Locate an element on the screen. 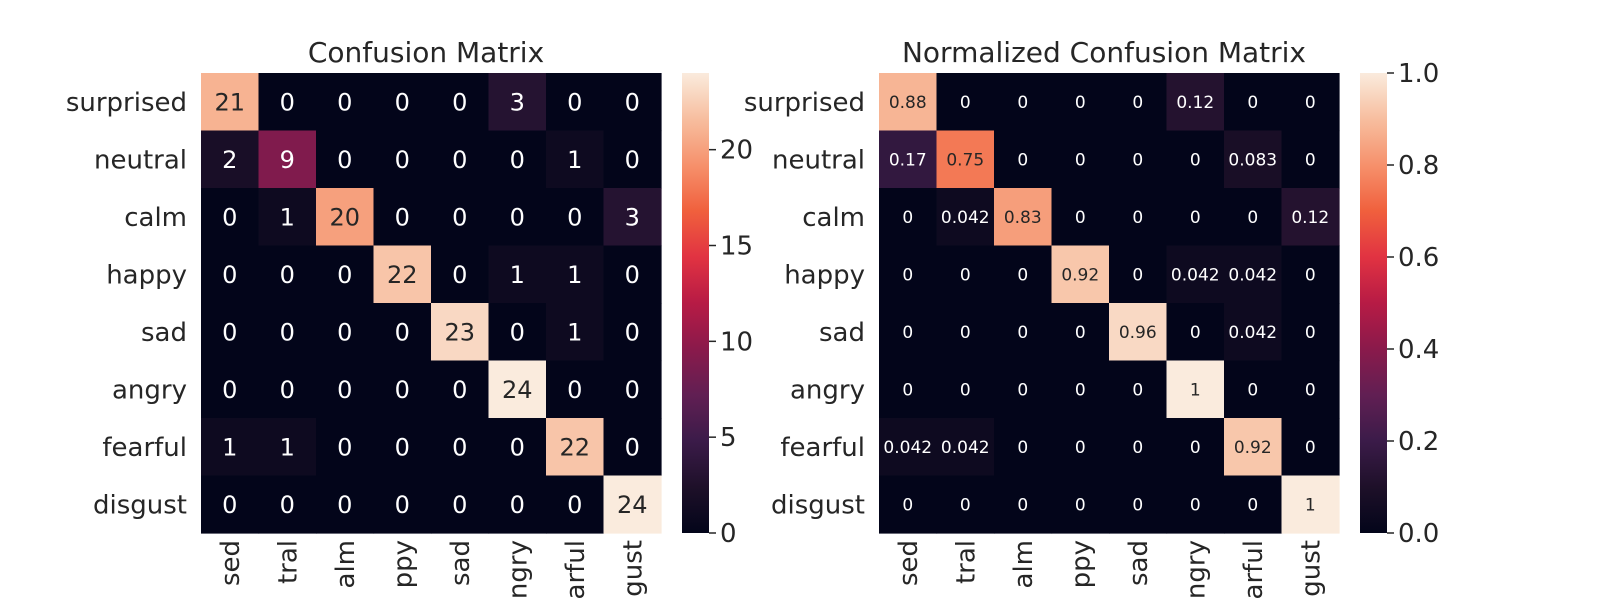 Image resolution: width=1600 pixels, height=600 pixels. chart-title: Confusion Matrix is located at coordinates (426, 52).